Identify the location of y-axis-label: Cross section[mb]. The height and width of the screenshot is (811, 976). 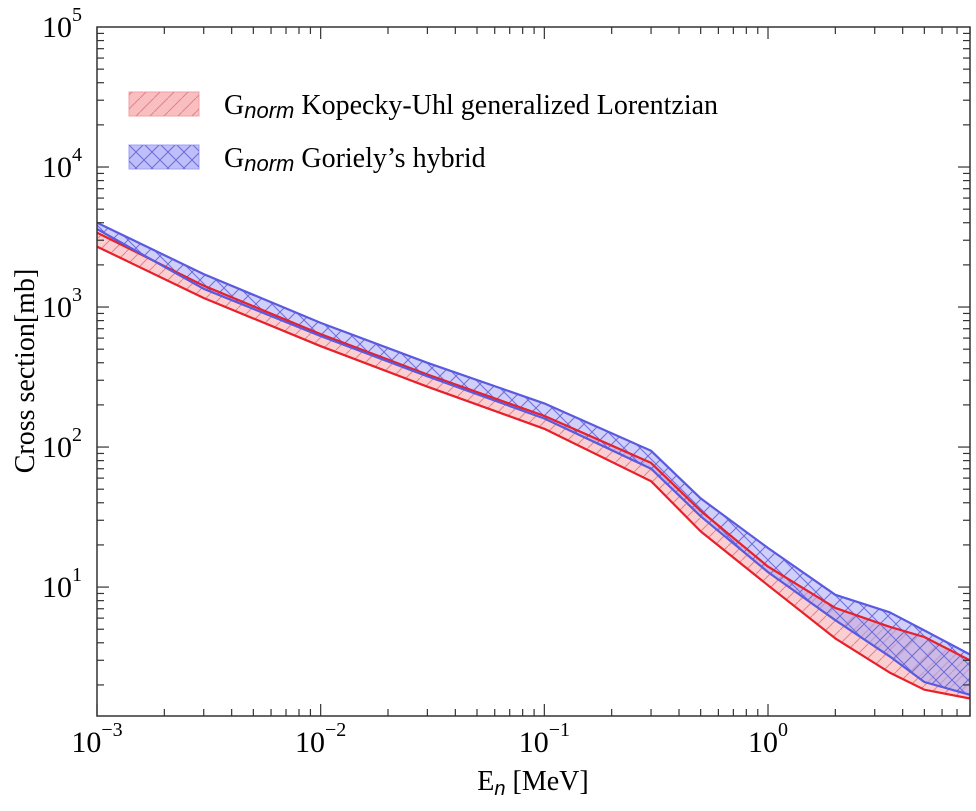
(25, 371).